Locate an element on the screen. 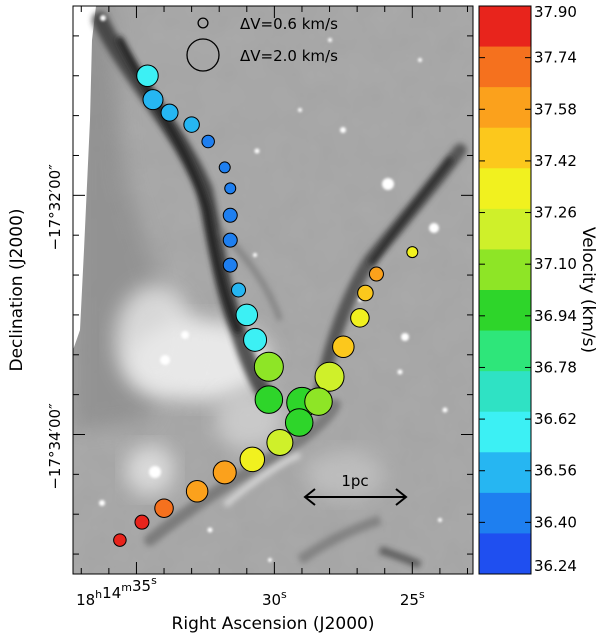  y-tick-label: −17°32′00″ is located at coordinates (55, 207).